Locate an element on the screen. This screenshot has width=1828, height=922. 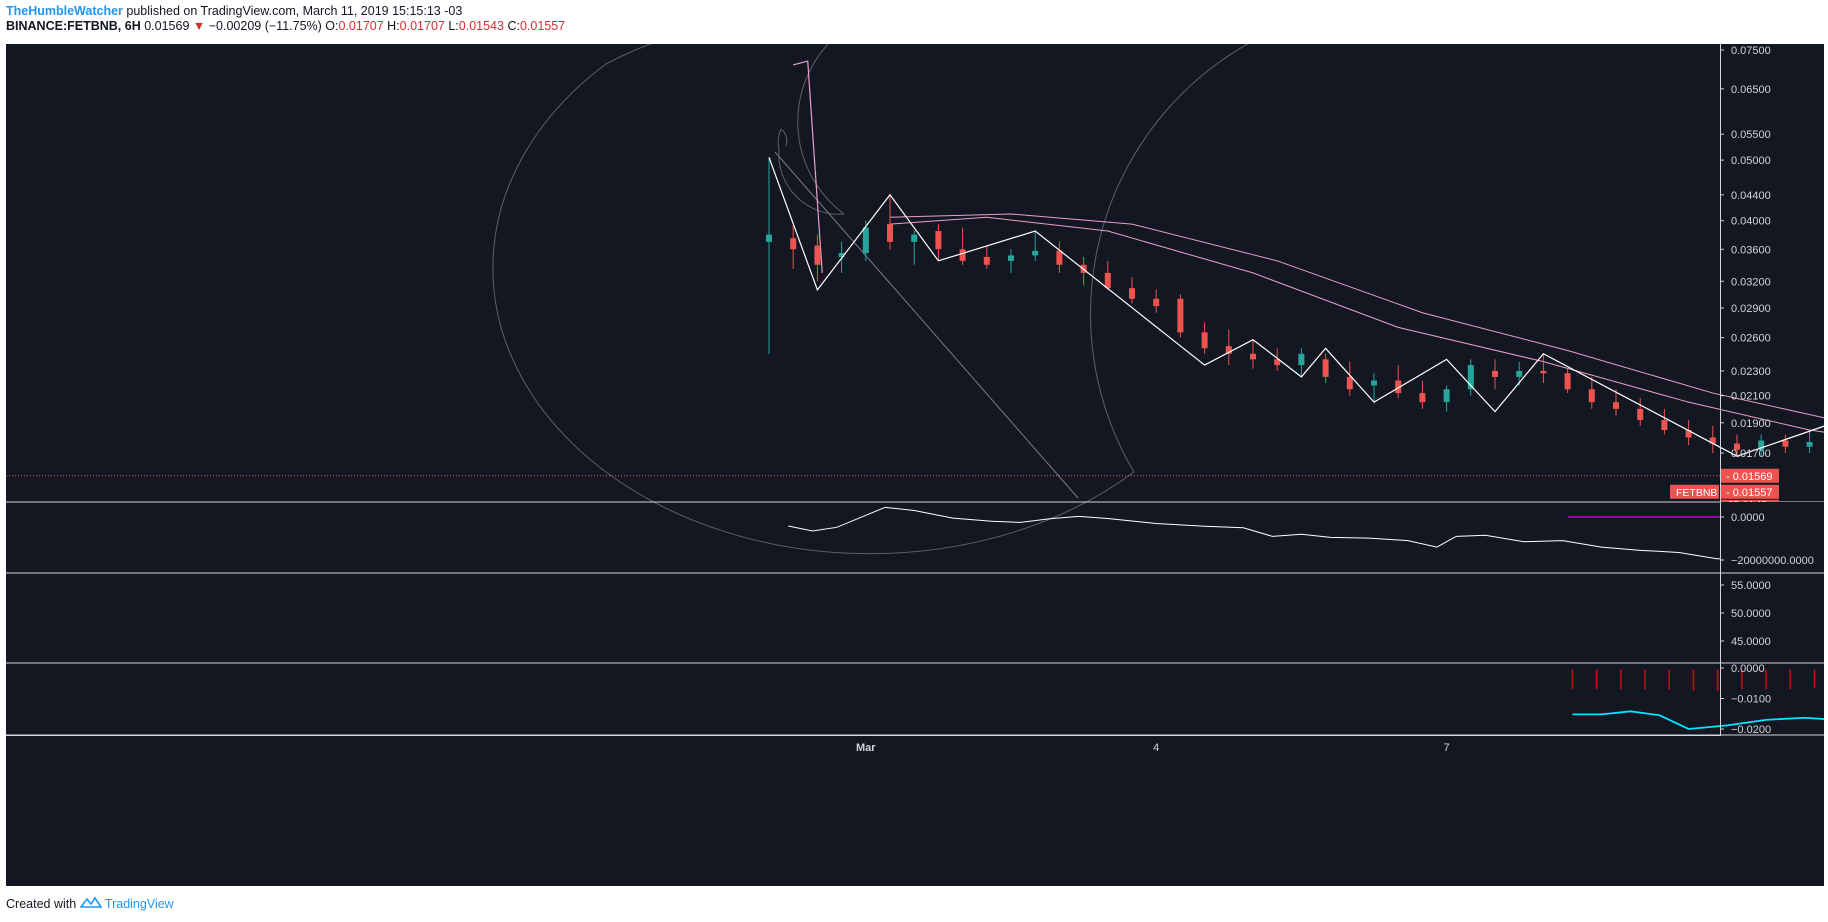
open-value: 0.01707 is located at coordinates (361, 26).